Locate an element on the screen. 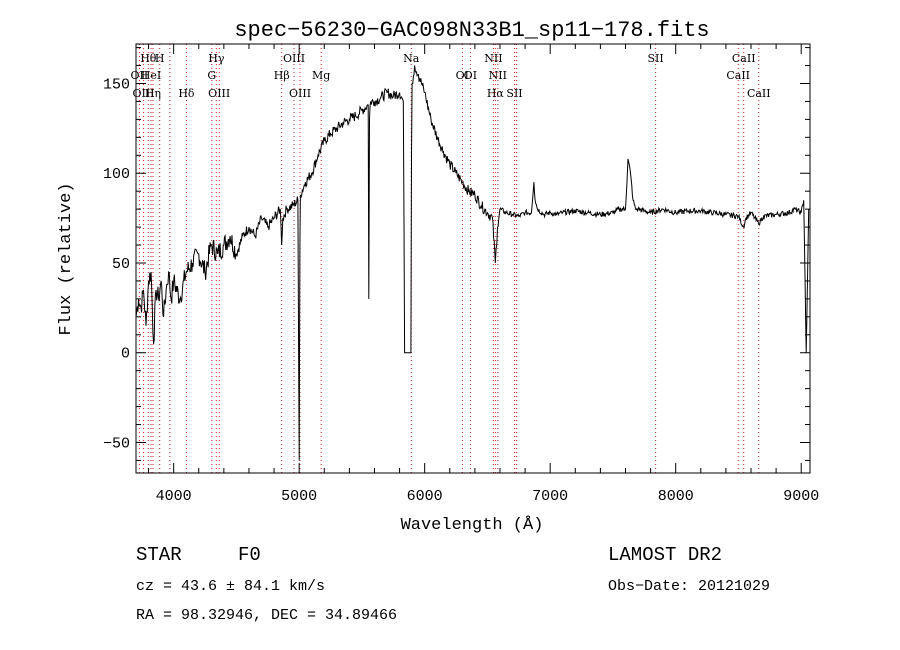 Image resolution: width=900 pixels, height=650 pixels. y-tick-label: 150 is located at coordinates (116, 84).